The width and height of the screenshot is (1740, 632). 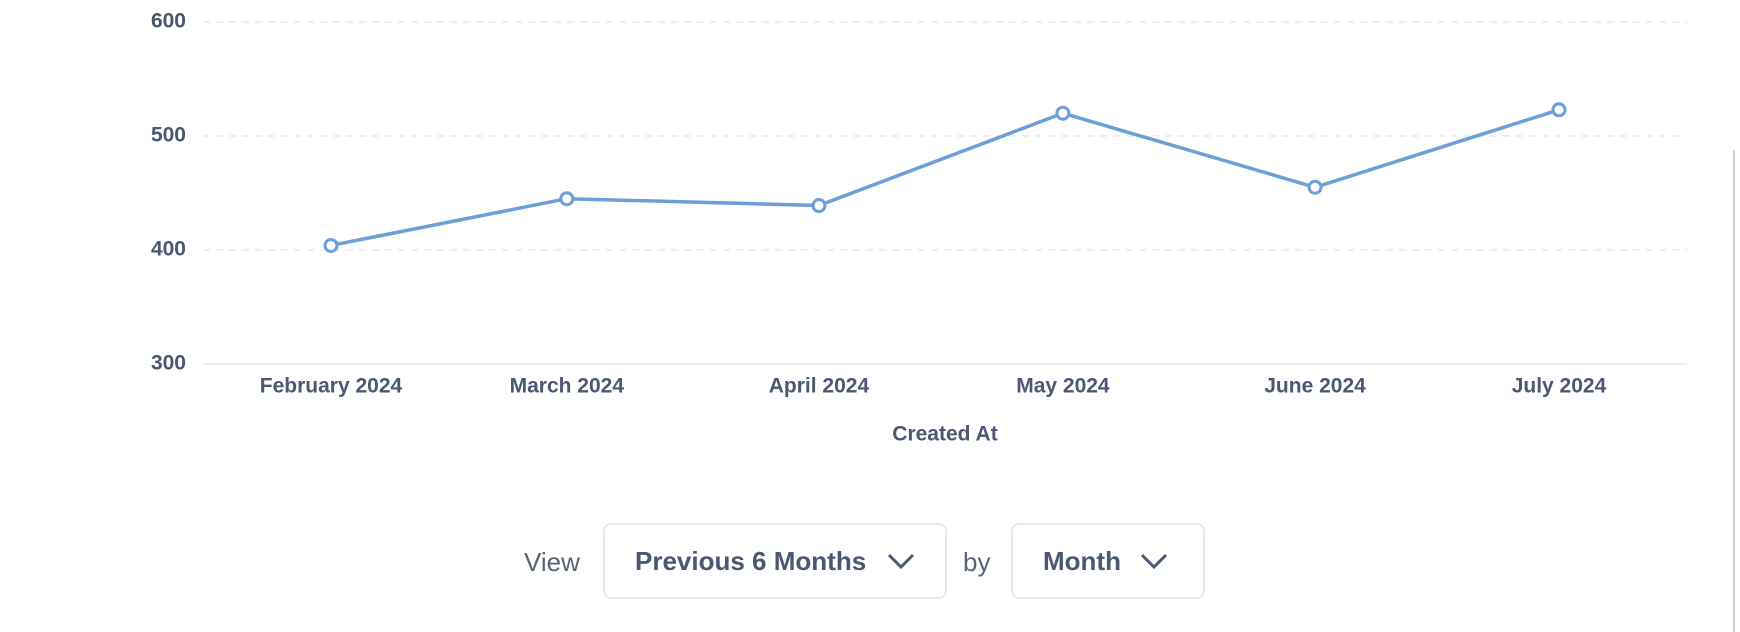 I want to click on x-tick-label: February 2024, so click(x=331, y=386).